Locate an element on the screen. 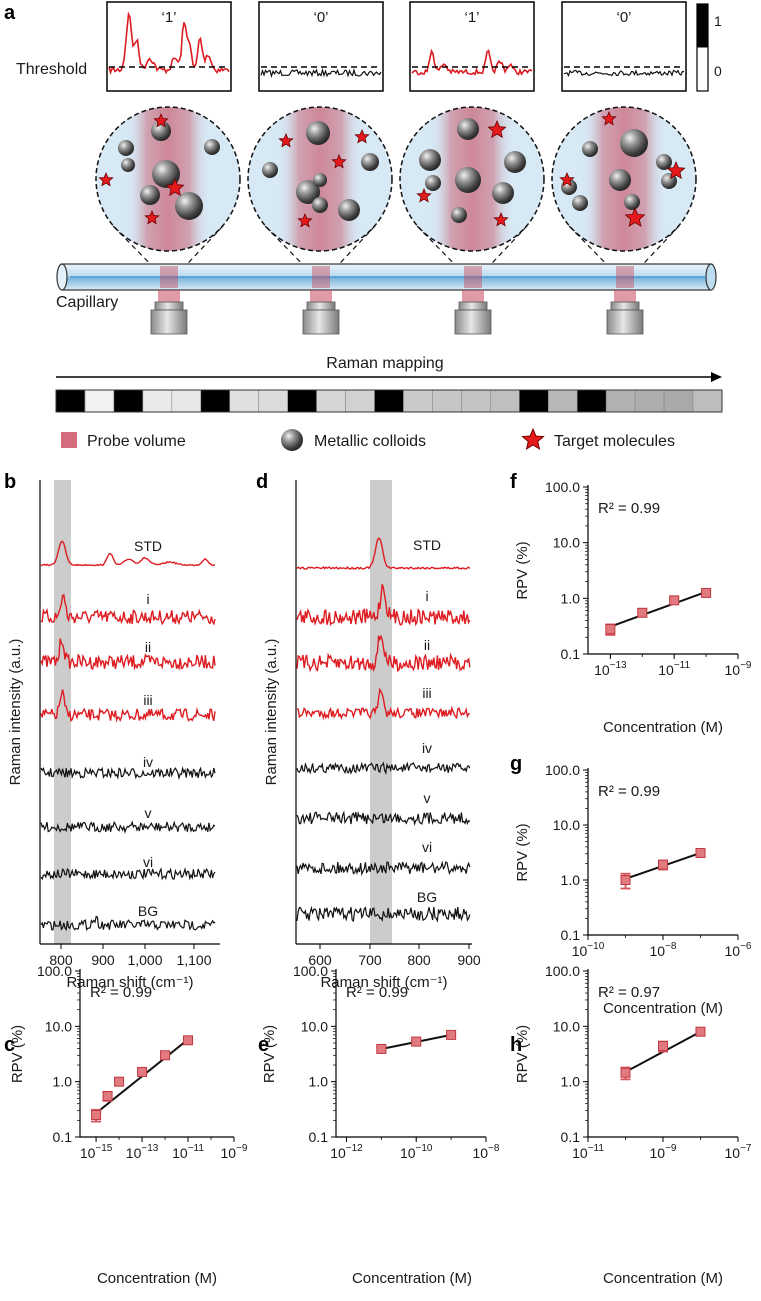 This screenshot has width=761, height=1301. panel-label-d: d is located at coordinates (262, 482).